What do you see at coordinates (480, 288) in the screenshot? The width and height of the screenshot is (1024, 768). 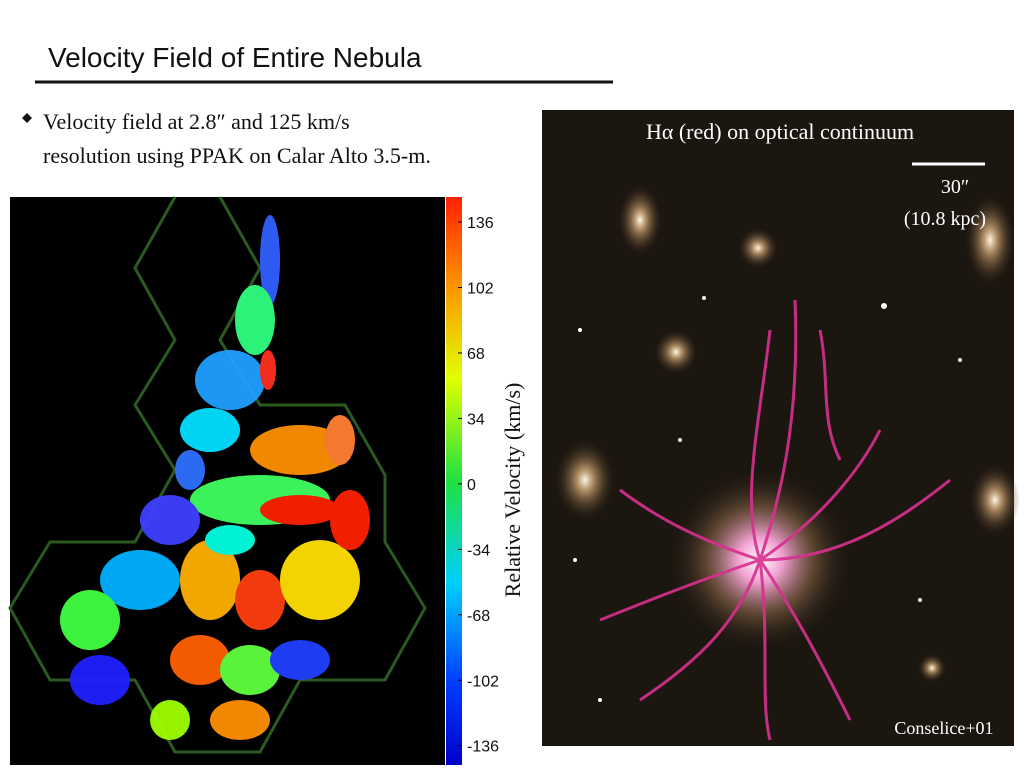 I see `colorbar-tick-label: 102` at bounding box center [480, 288].